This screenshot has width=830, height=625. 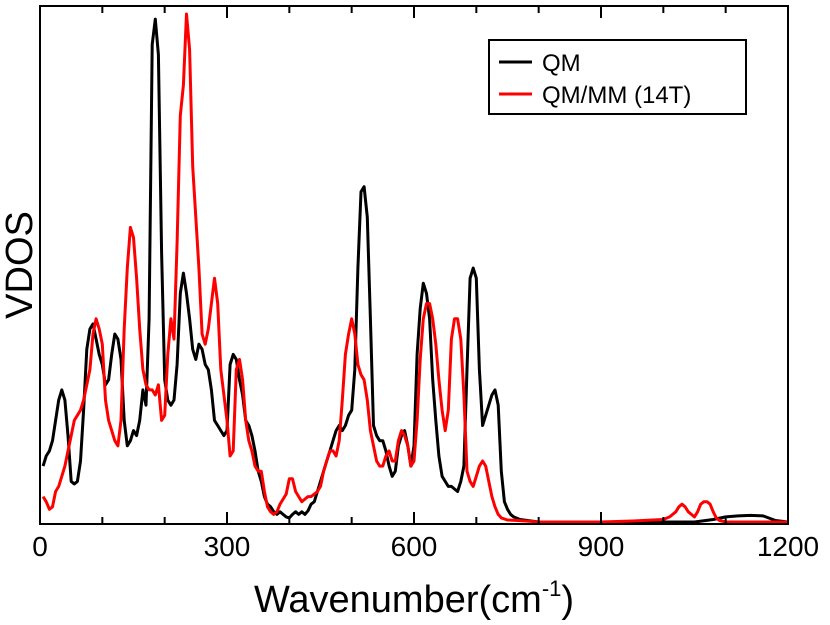 I want to click on legend-box, so click(x=617, y=77).